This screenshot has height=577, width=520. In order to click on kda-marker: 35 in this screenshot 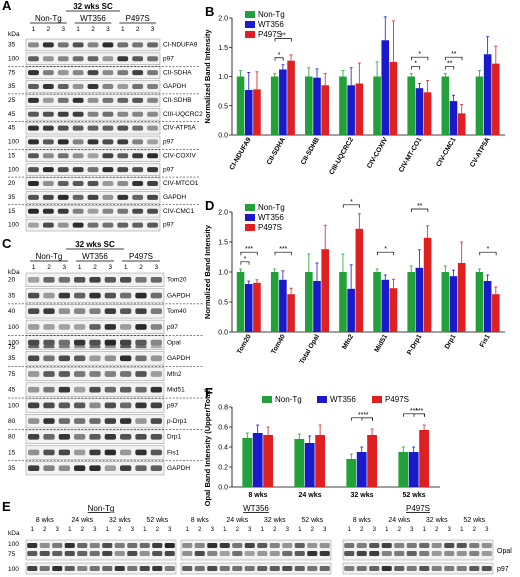, I will do `click(12, 45)`.